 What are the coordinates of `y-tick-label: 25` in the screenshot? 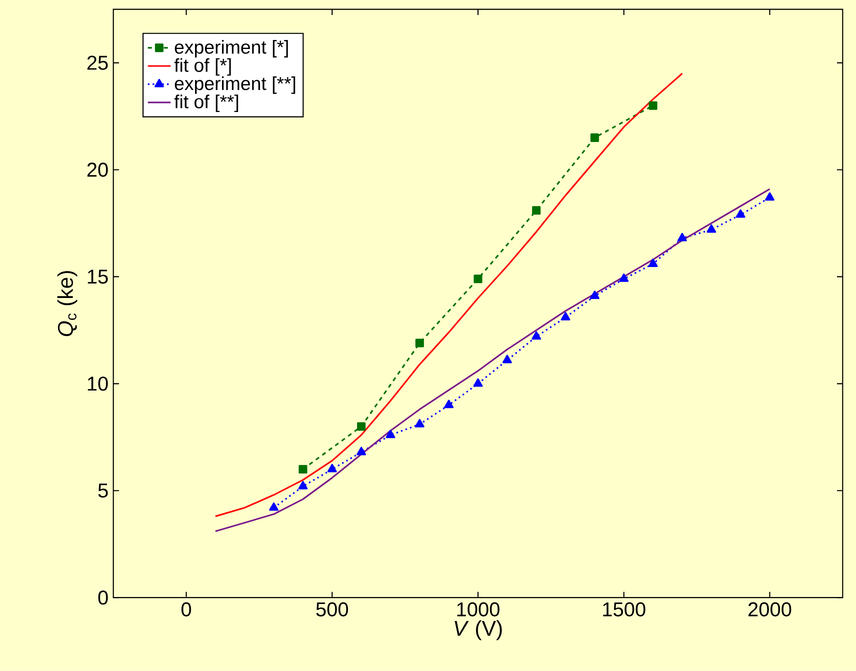 It's located at (97, 63).